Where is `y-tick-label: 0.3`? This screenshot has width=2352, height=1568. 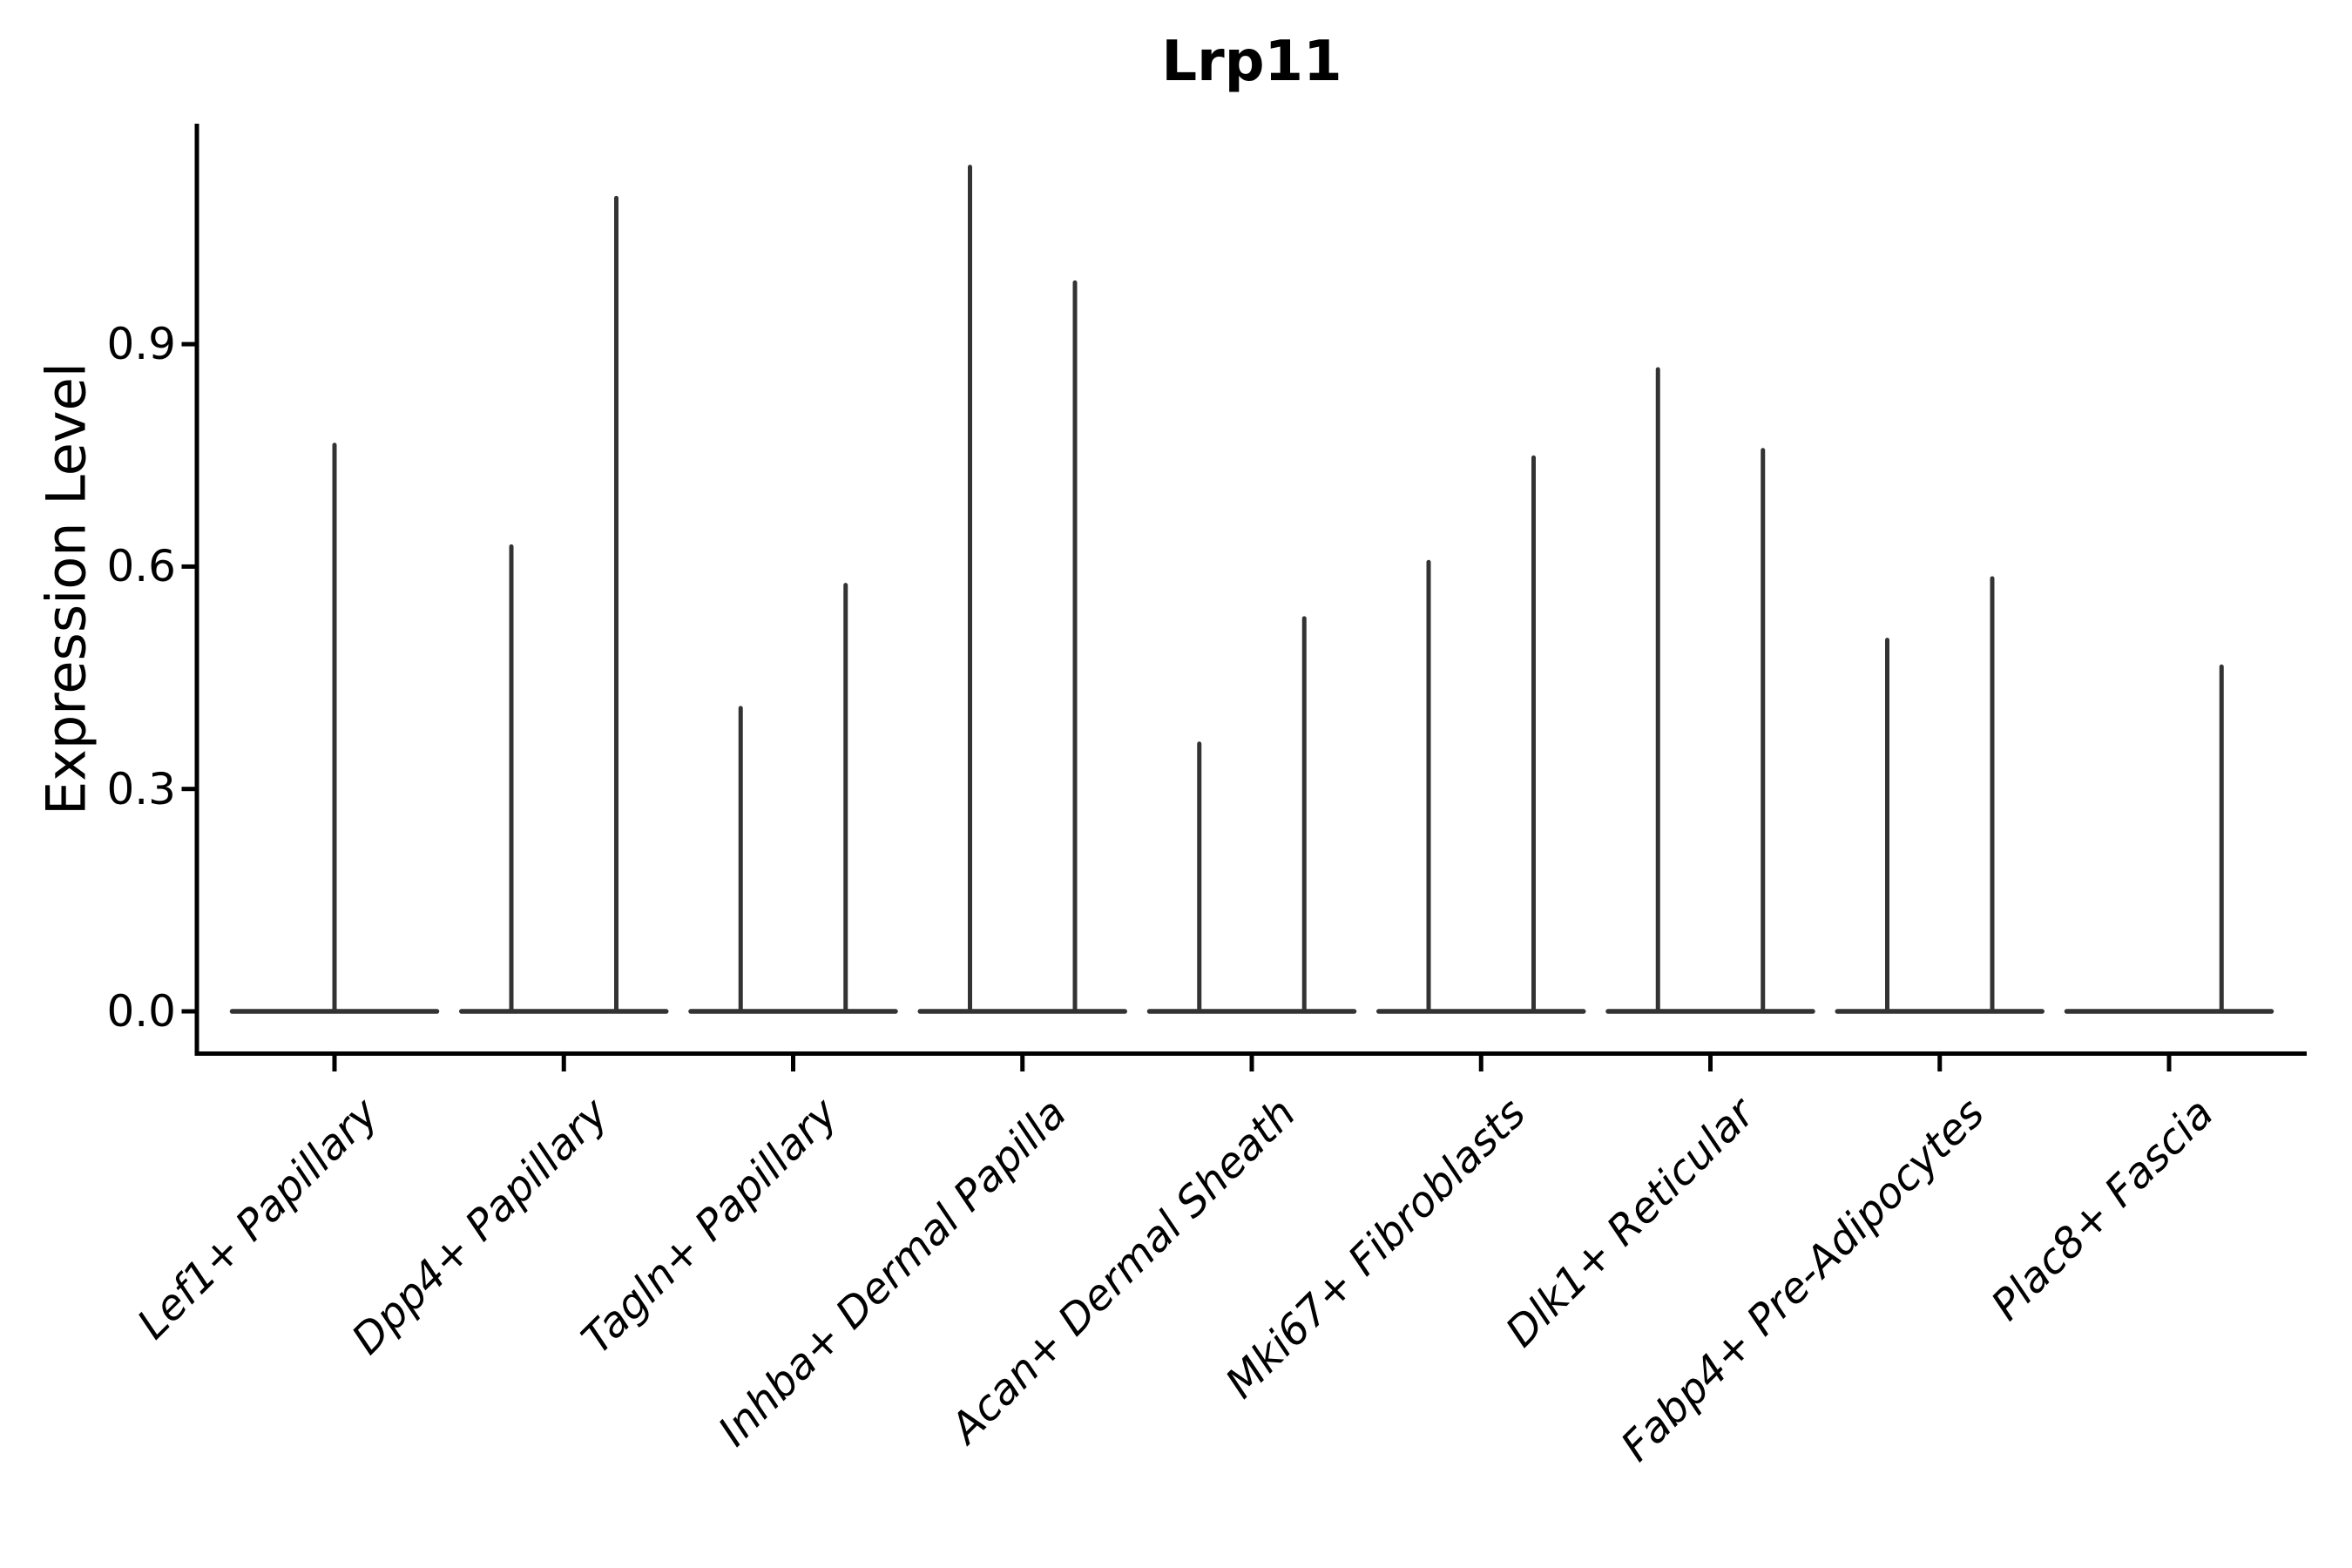 y-tick-label: 0.3 is located at coordinates (141, 788).